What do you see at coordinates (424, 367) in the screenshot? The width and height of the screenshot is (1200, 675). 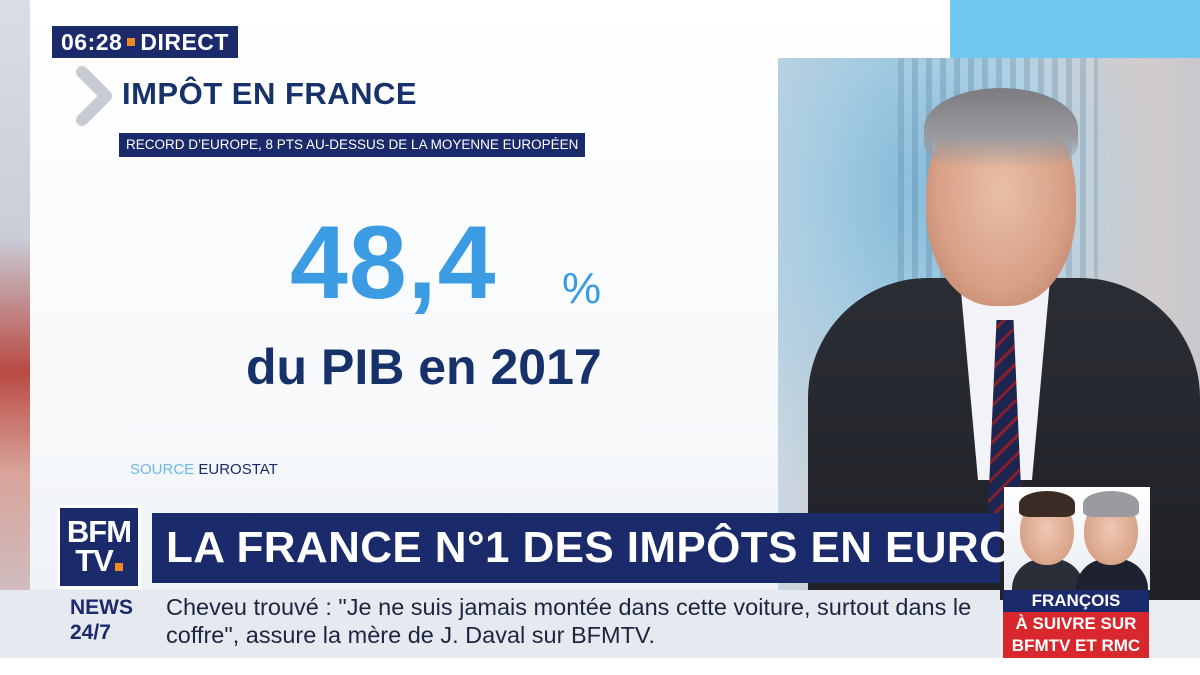 I see `stat-caption: du PIB en 2017` at bounding box center [424, 367].